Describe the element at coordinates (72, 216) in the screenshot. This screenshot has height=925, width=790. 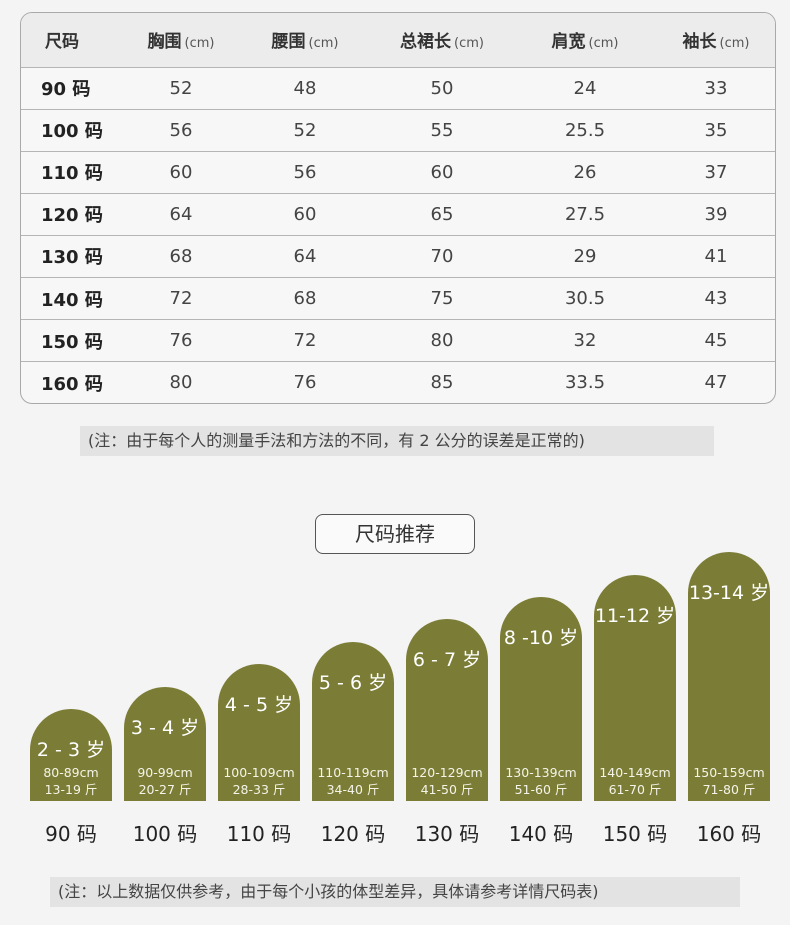
I see `cell-size: 120 码` at that location.